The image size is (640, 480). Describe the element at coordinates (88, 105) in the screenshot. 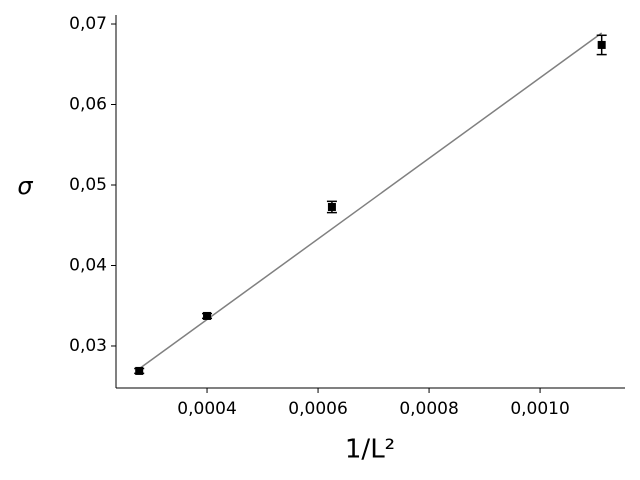

I see `y-tick-label: 0,06` at that location.